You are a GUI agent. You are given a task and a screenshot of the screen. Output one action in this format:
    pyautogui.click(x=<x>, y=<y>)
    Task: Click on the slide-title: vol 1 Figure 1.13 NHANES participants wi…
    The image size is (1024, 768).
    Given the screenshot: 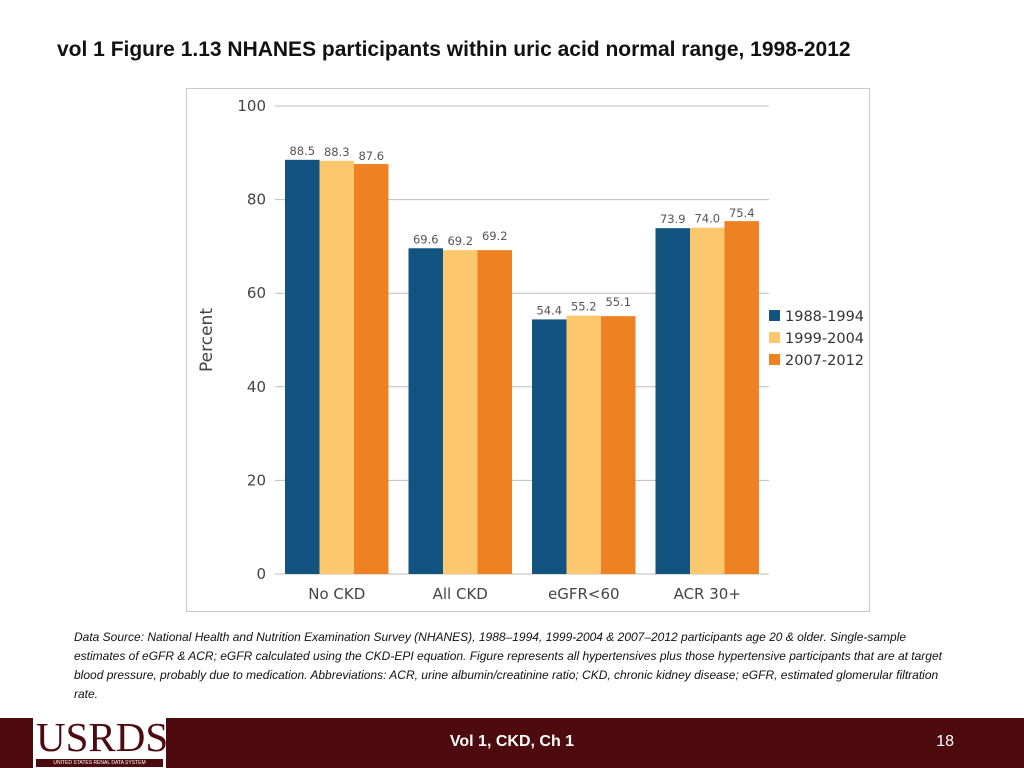 What is the action you would take?
    pyautogui.click(x=454, y=49)
    